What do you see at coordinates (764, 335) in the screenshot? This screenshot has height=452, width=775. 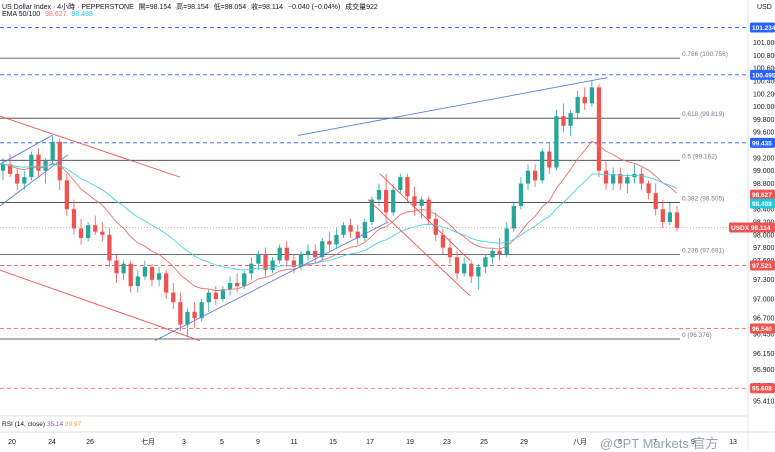 I see `y-tick-label: 96.450` at bounding box center [764, 335].